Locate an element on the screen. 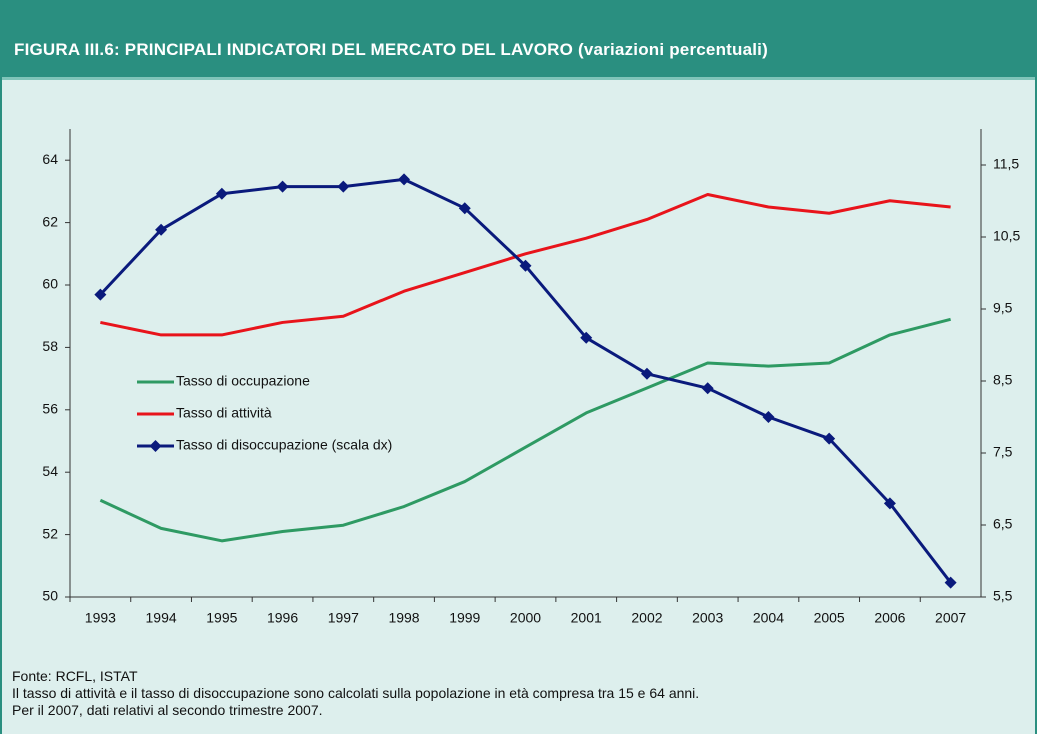  y2-tick-label: 9,5 is located at coordinates (1003, 308).